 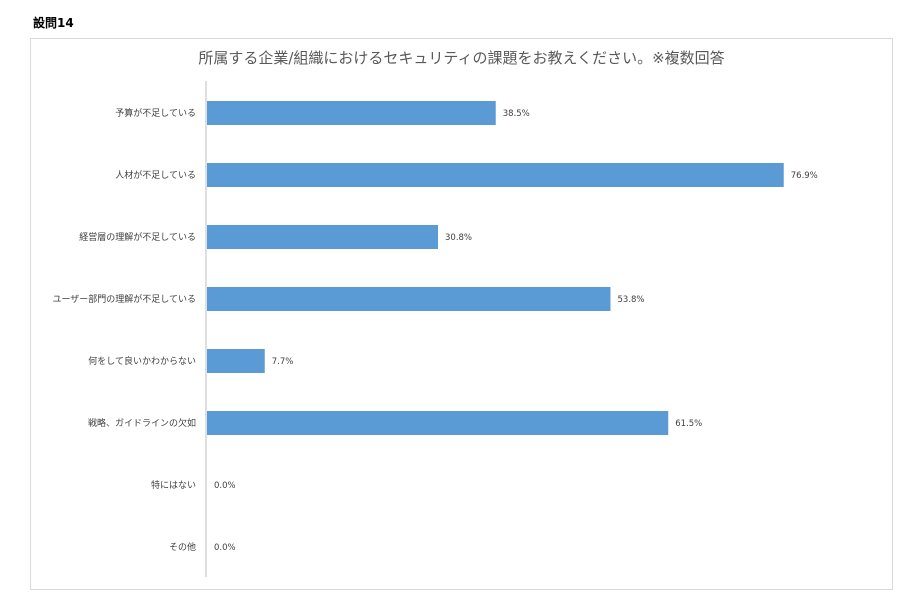 What do you see at coordinates (142, 423) in the screenshot?
I see `category-label: 戦略、ガイドラインの欠如` at bounding box center [142, 423].